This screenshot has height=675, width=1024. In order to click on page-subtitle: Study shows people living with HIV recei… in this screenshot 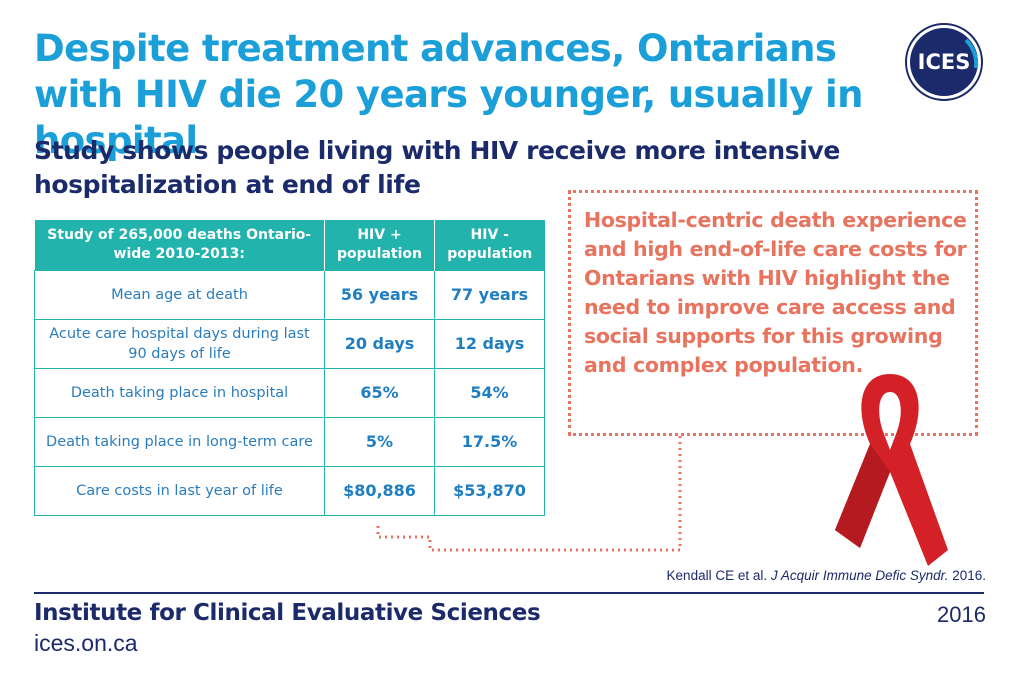, I will do `click(437, 167)`.